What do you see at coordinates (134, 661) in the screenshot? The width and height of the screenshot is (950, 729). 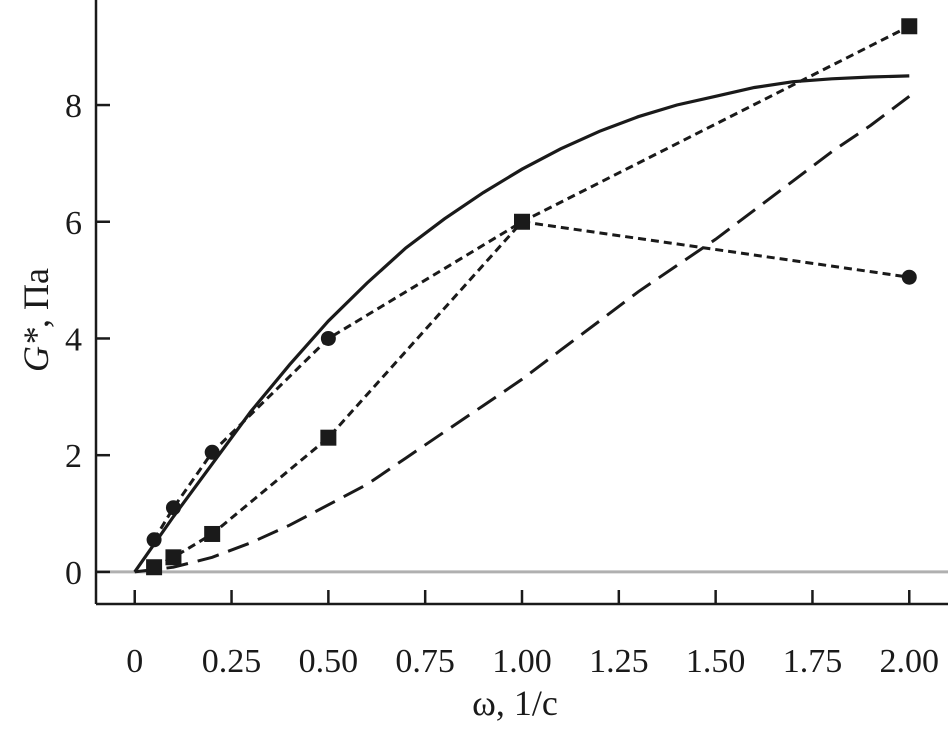 I see `x-tick-label: 0` at bounding box center [134, 661].